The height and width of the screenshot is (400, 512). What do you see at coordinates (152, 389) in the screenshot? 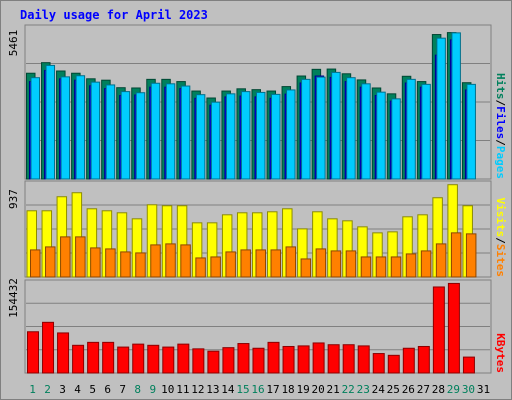
I see `day-label-9: 9` at bounding box center [152, 389].